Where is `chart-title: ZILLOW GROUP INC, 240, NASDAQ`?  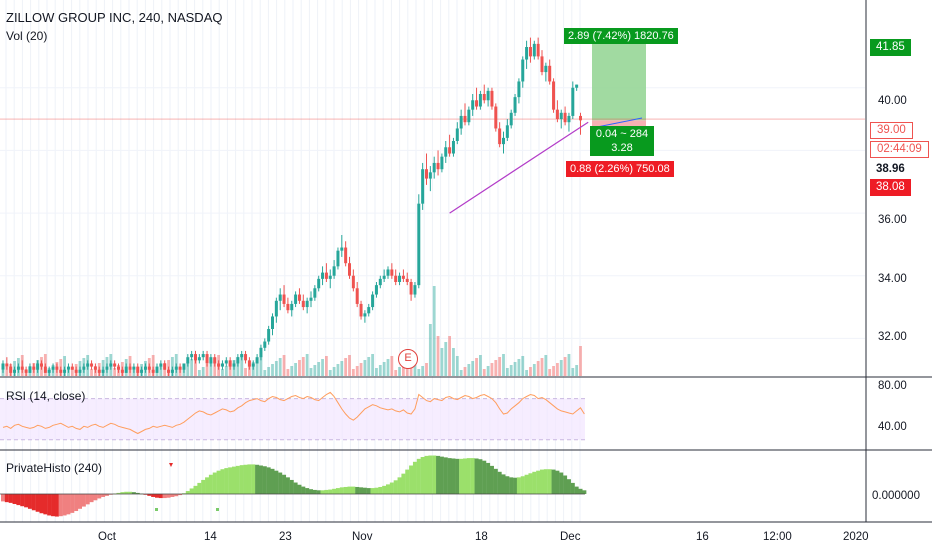 chart-title: ZILLOW GROUP INC, 240, NASDAQ is located at coordinates (114, 17).